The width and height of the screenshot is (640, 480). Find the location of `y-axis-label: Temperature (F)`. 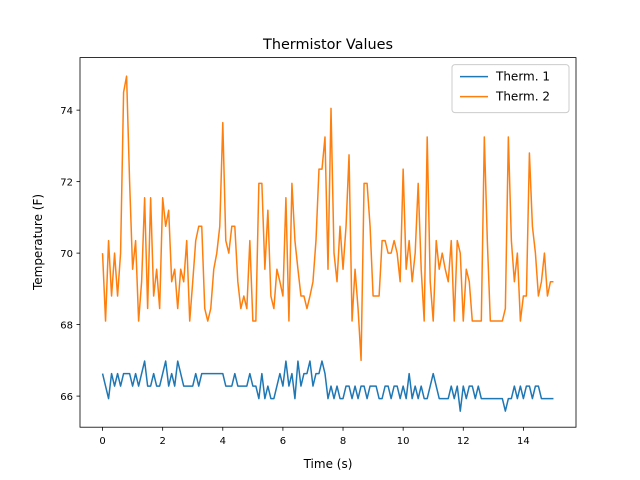

y-axis-label: Temperature (F) is located at coordinates (38, 242).